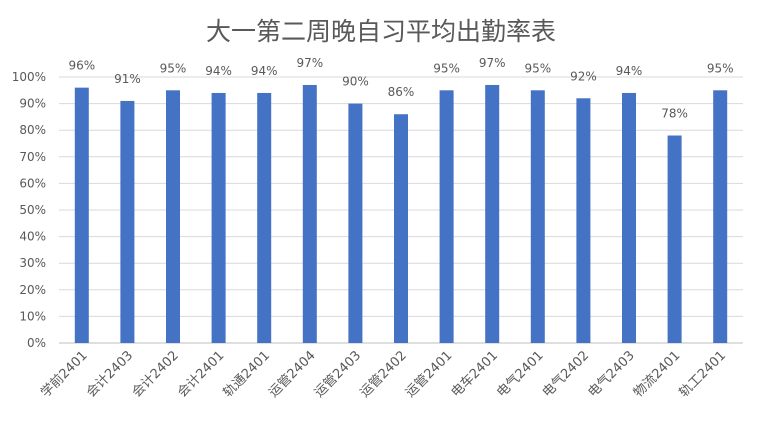 The width and height of the screenshot is (762, 442). Describe the element at coordinates (201, 374) in the screenshot. I see `x-tick-label: 会计2401` at that location.